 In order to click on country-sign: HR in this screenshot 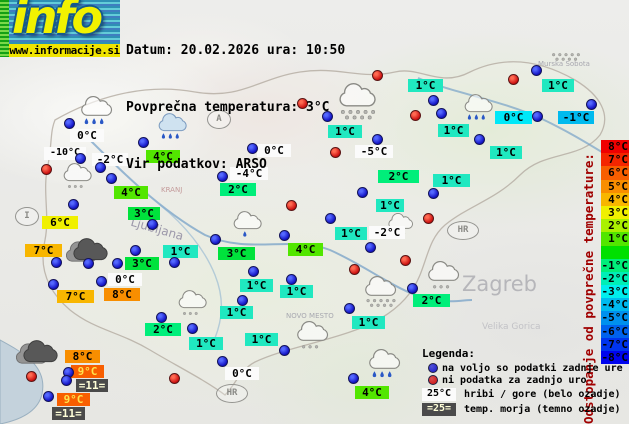, I will do `click(232, 393)`.